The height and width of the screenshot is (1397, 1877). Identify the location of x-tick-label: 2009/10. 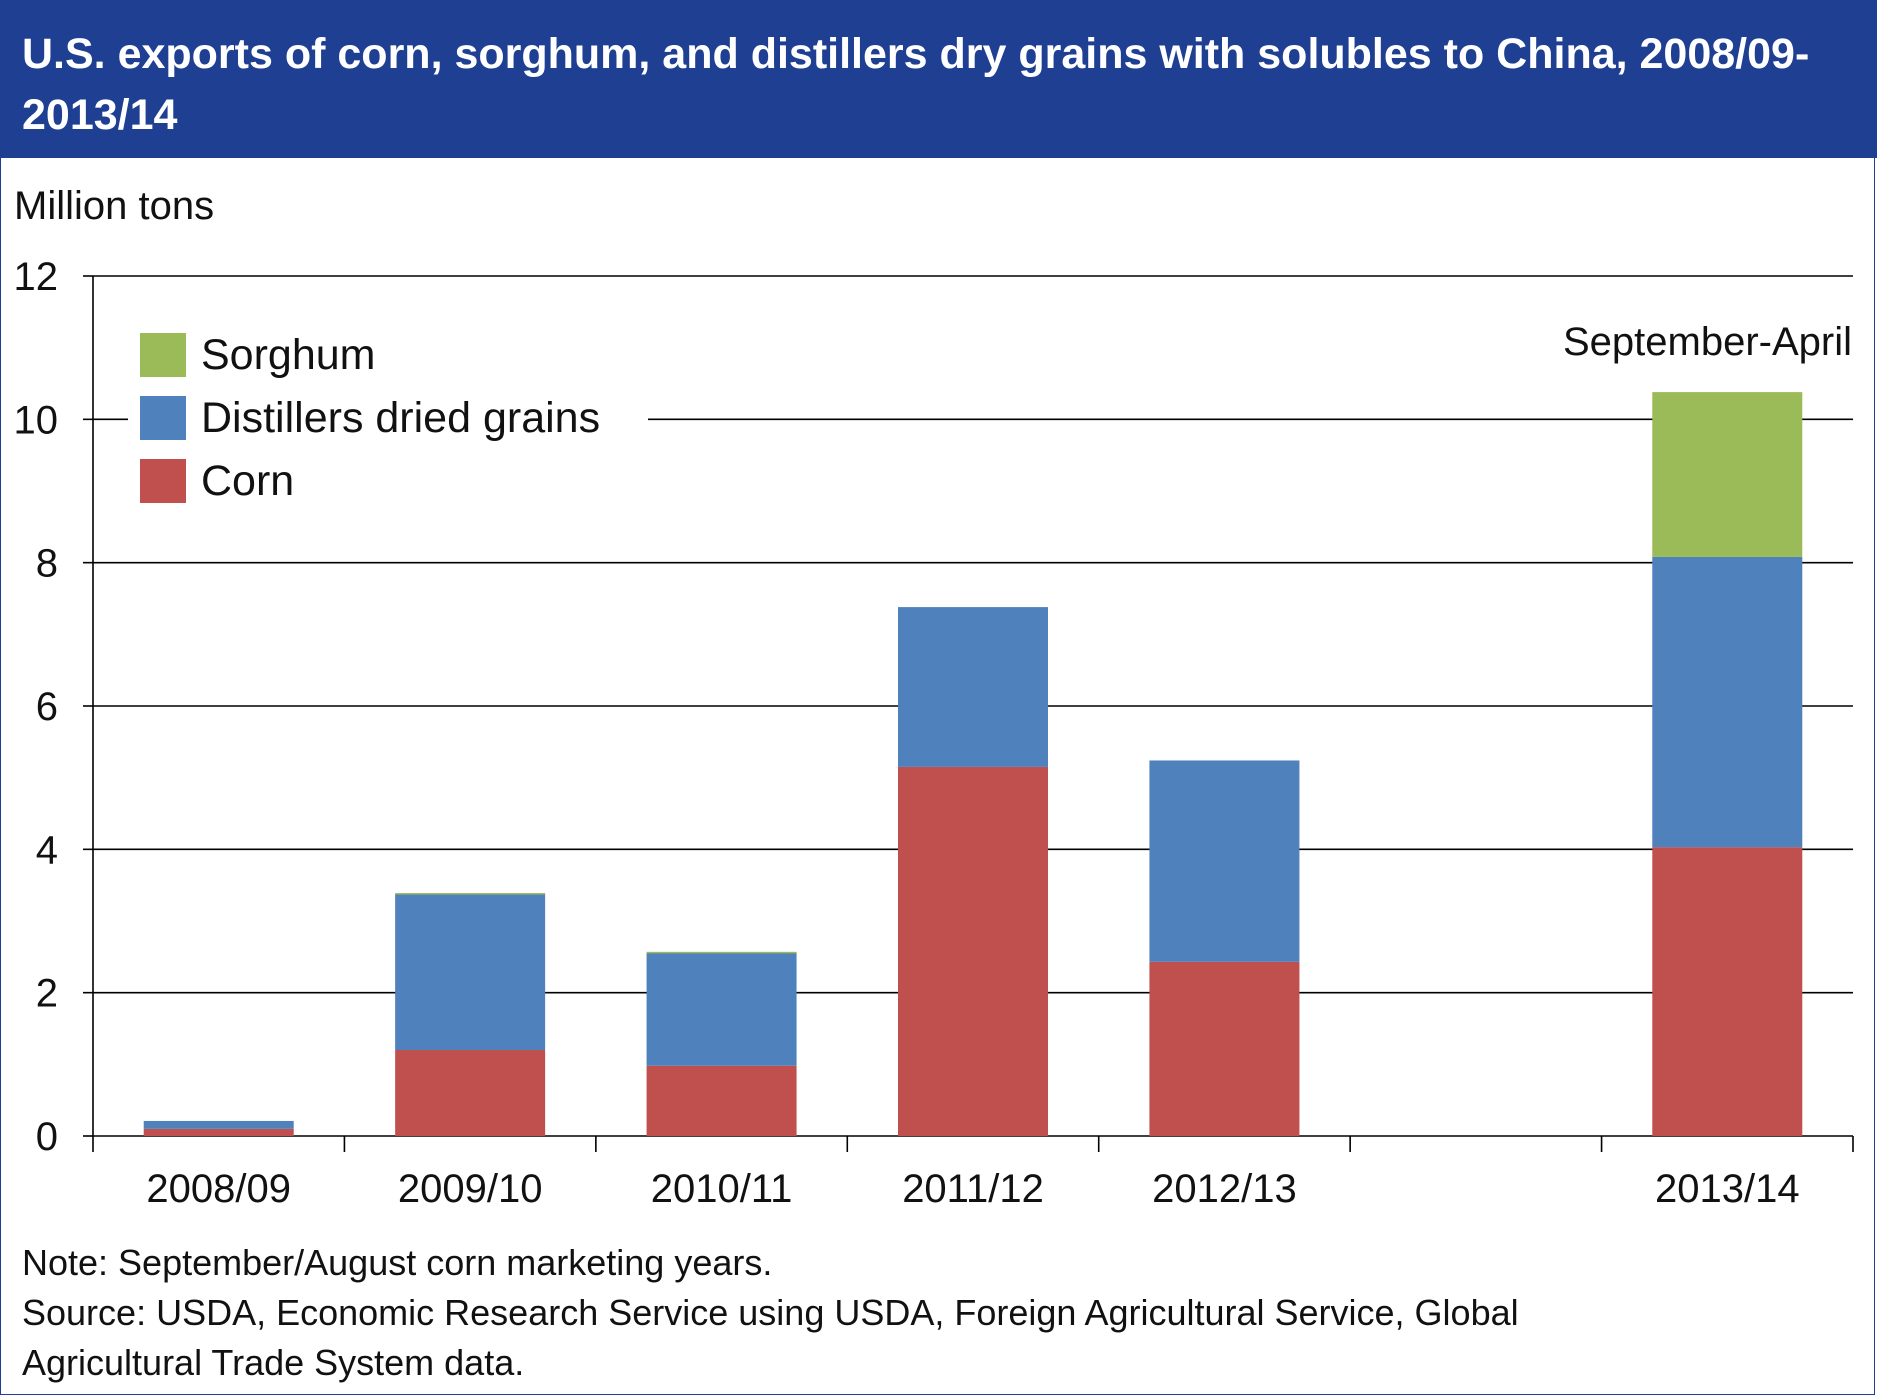
(470, 1189).